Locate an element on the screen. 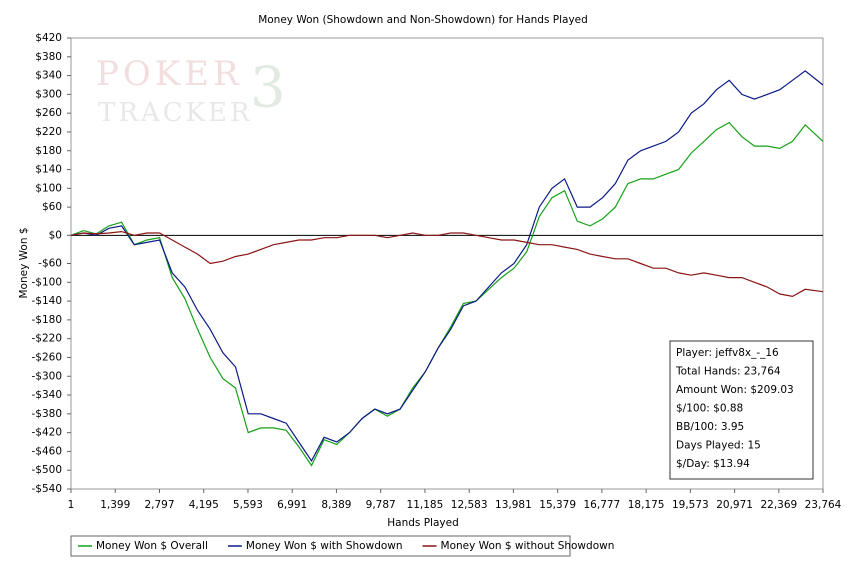  legend-label: Money Won $ Overall is located at coordinates (152, 546).